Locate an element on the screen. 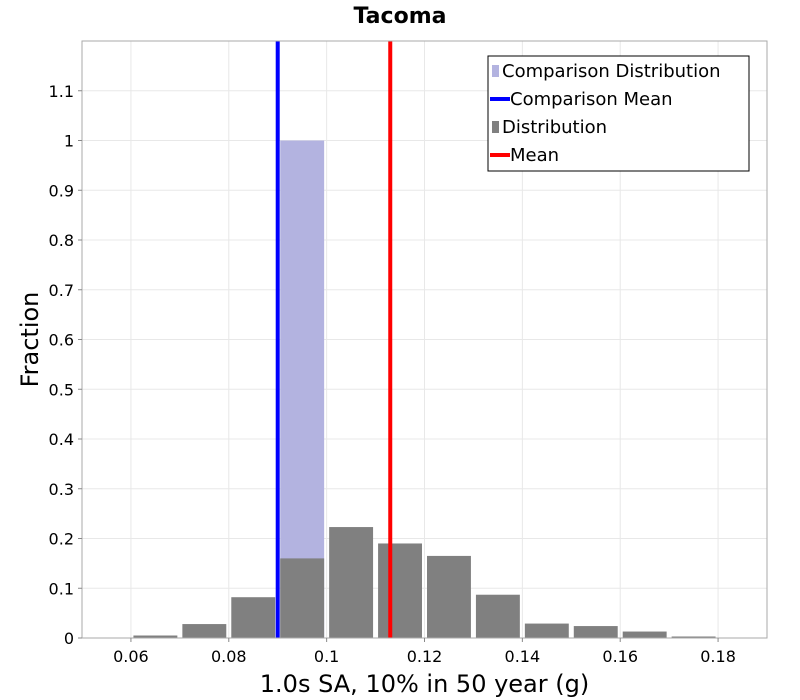  mean-lines-layer is located at coordinates (334, 339).